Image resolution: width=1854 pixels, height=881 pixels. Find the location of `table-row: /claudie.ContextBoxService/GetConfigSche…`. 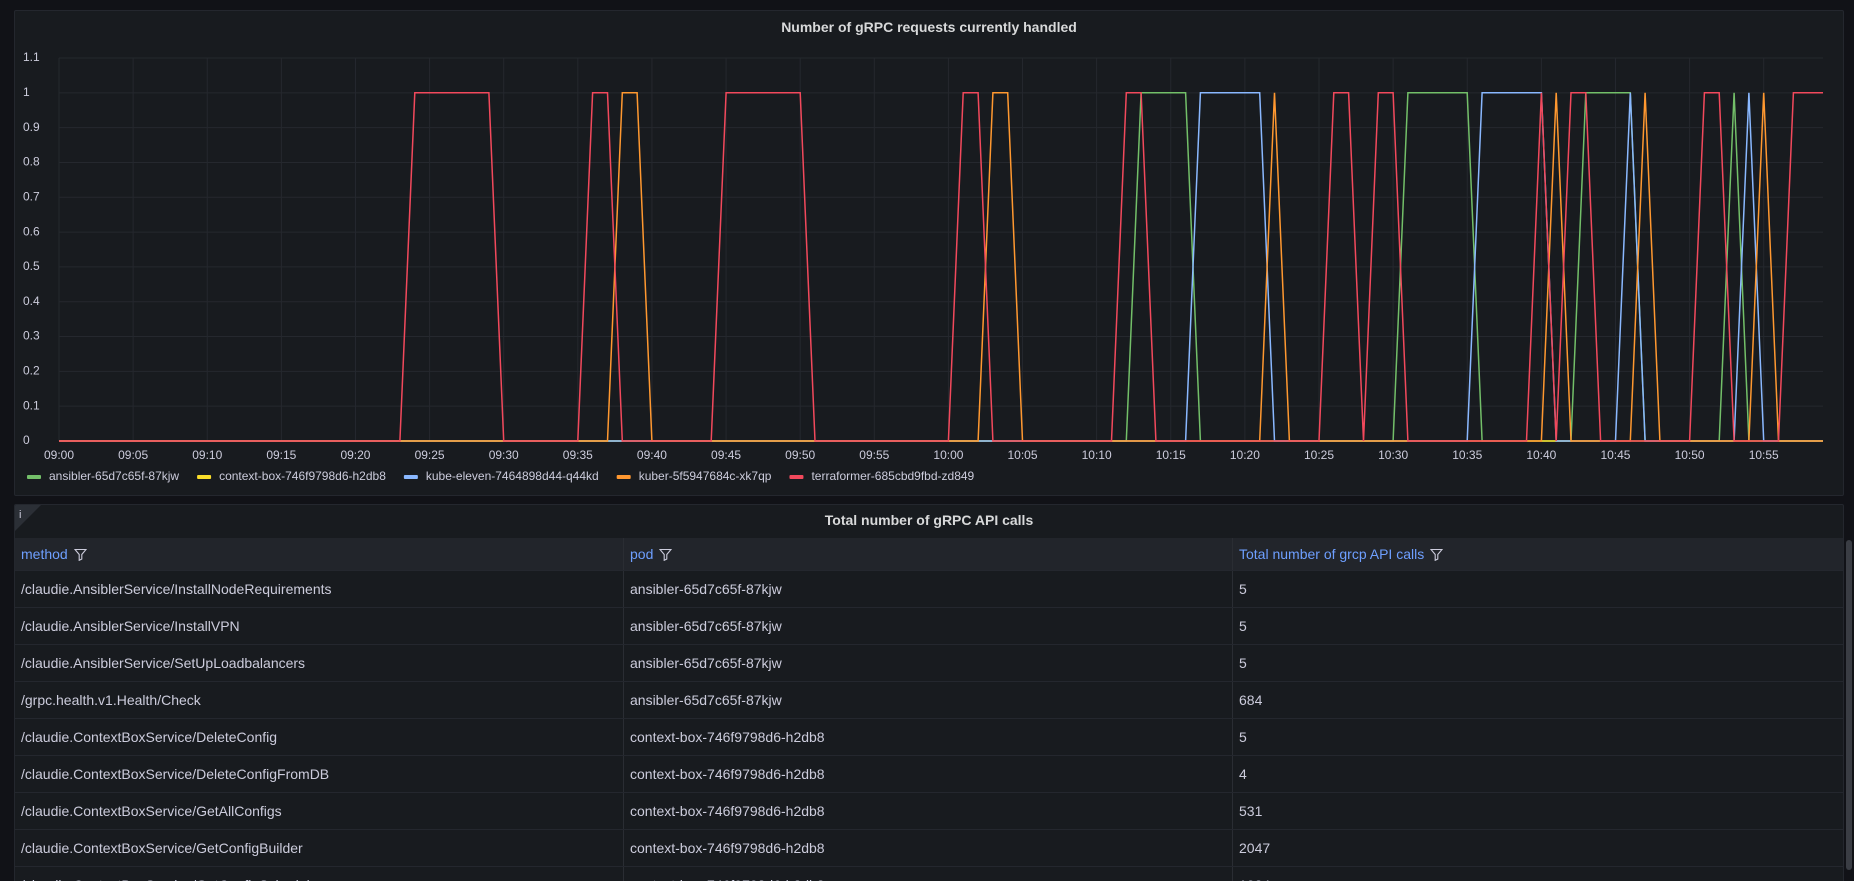

table-row: /claudie.ContextBoxService/GetConfigSche… is located at coordinates (929, 874).